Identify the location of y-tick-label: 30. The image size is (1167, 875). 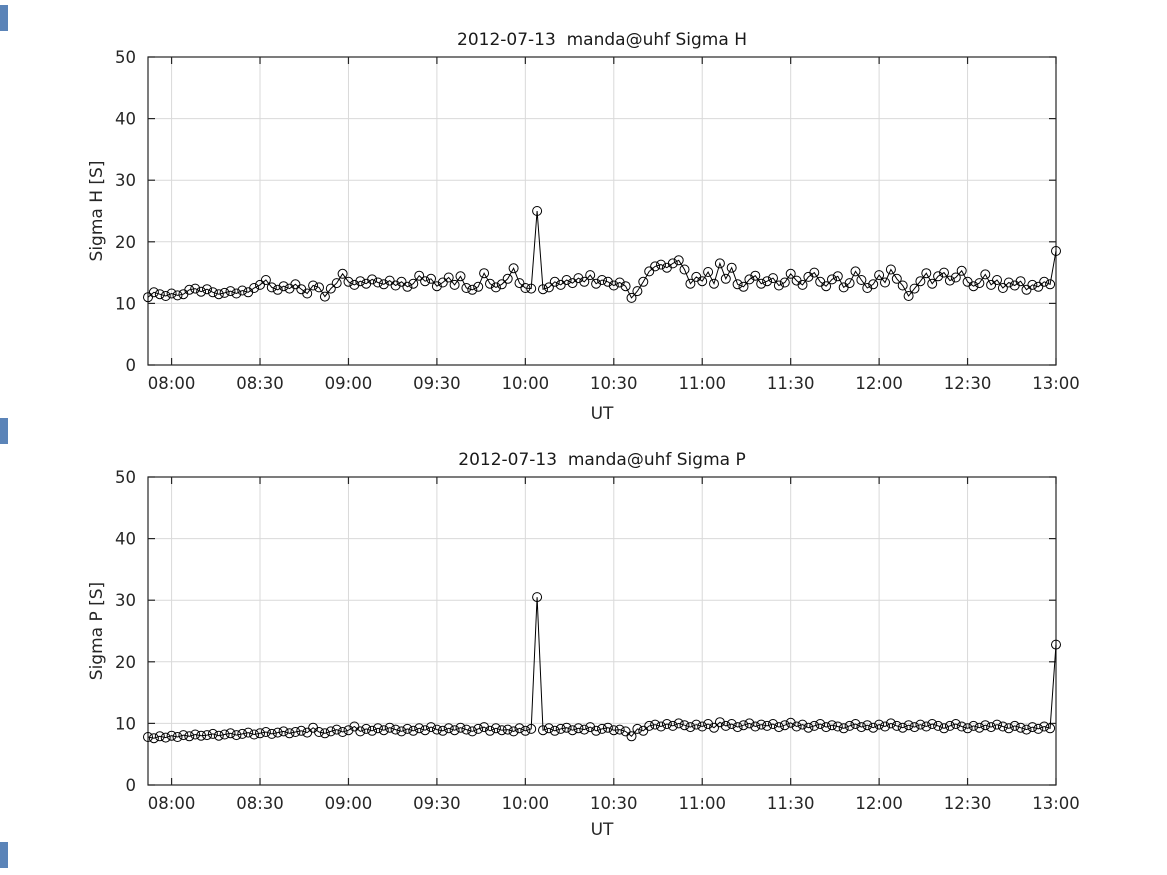
(125, 180).